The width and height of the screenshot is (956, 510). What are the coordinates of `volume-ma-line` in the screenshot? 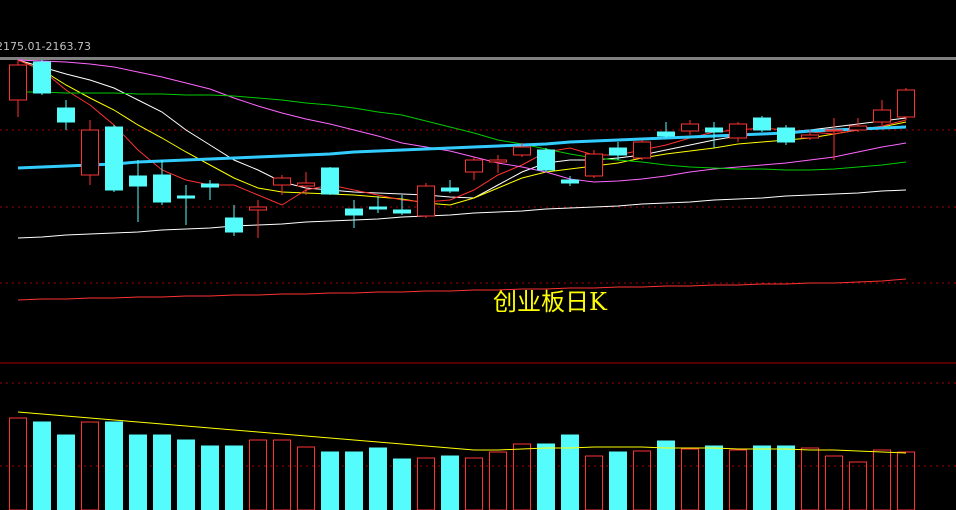 It's located at (462, 432).